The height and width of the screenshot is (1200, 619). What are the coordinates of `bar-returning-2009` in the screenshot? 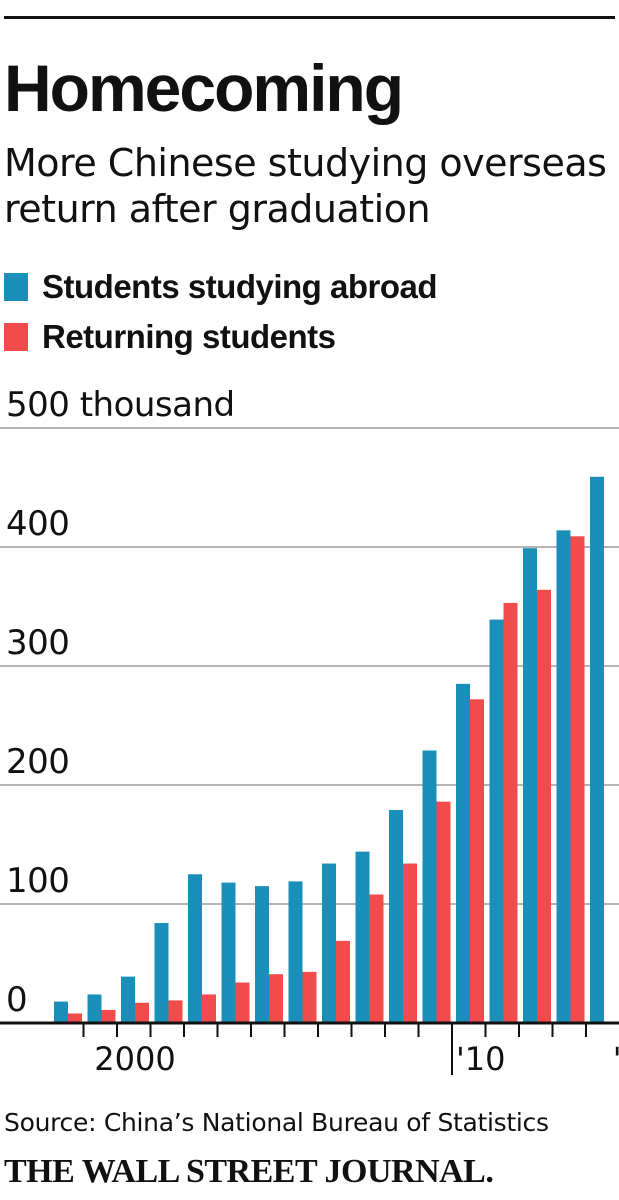 It's located at (443, 912).